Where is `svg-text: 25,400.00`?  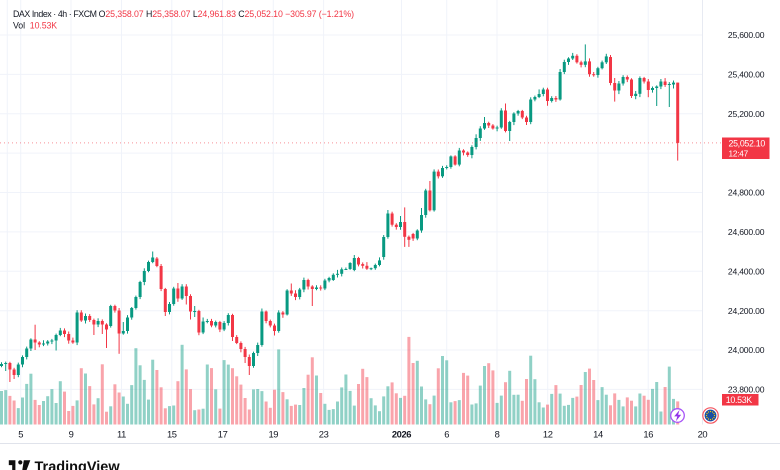 svg-text: 25,400.00 is located at coordinates (746, 75).